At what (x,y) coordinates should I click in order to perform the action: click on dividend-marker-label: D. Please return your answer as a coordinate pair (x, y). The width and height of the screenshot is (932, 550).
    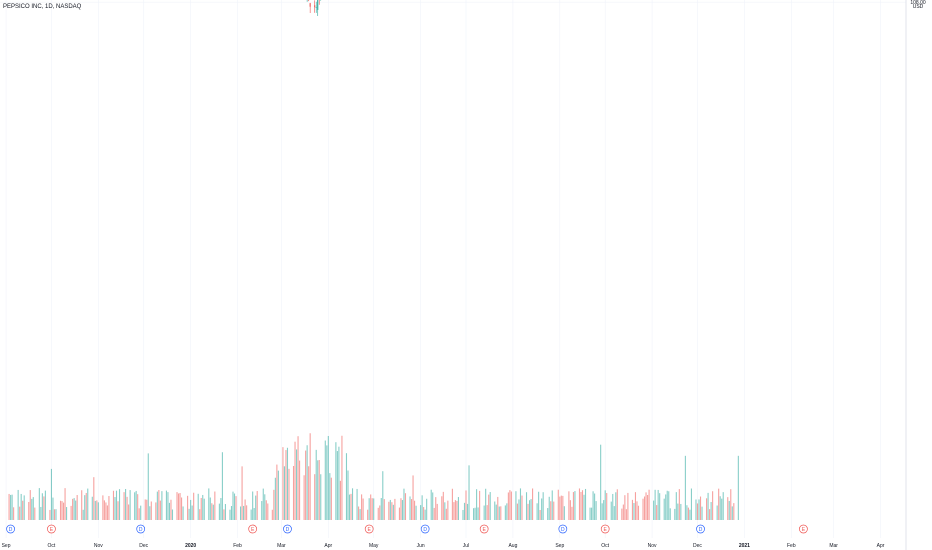
    Looking at the image, I should click on (563, 530).